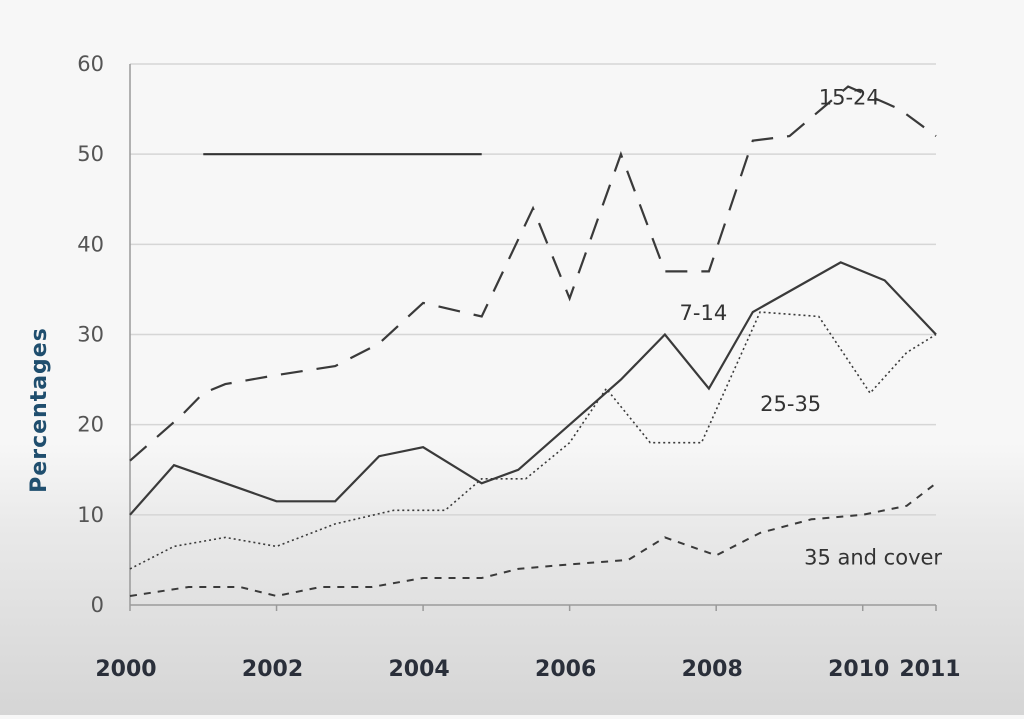 Image resolution: width=1024 pixels, height=719 pixels. What do you see at coordinates (565, 669) in the screenshot?
I see `x-tick-label: 2006` at bounding box center [565, 669].